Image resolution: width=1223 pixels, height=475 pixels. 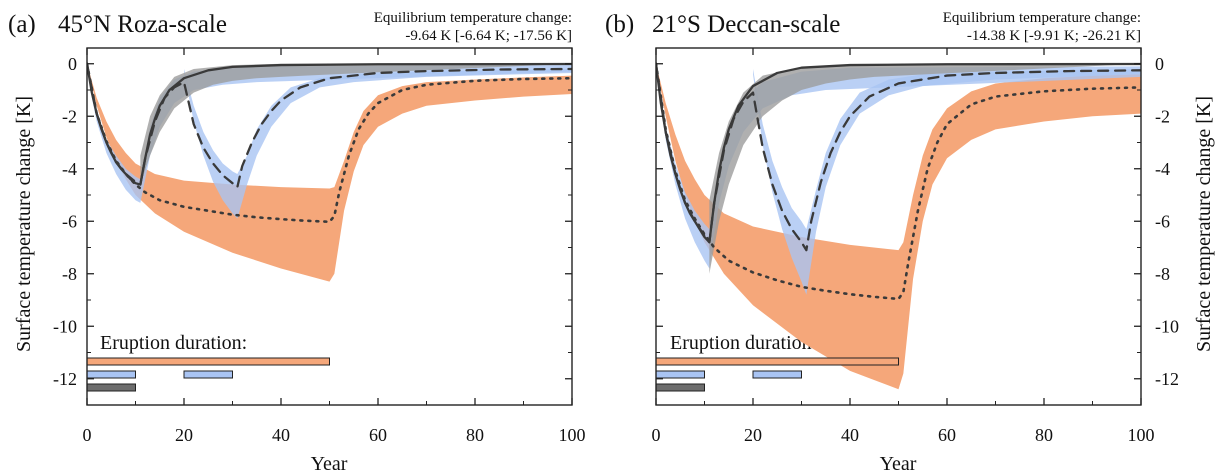 I want to click on panel-title-b: 21°S Deccan-scale, so click(x=746, y=24).